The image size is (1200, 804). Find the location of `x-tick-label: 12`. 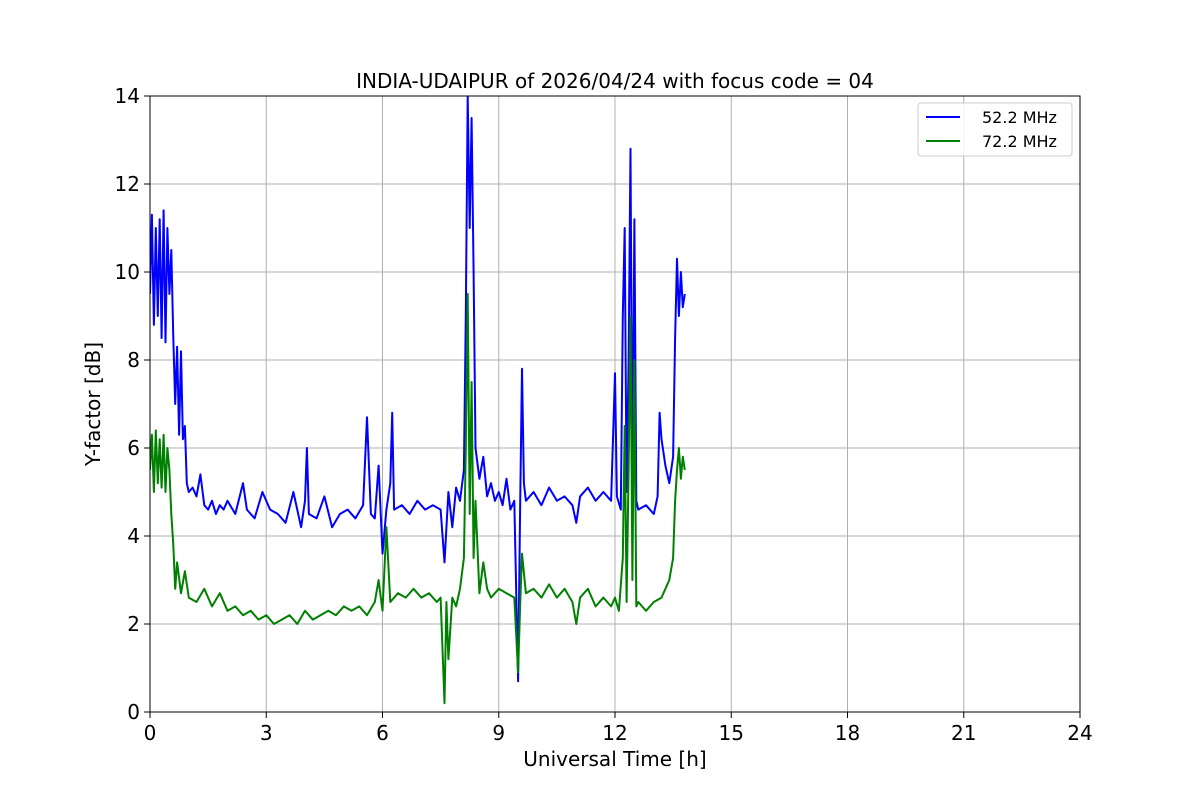

x-tick-label: 12 is located at coordinates (614, 733).